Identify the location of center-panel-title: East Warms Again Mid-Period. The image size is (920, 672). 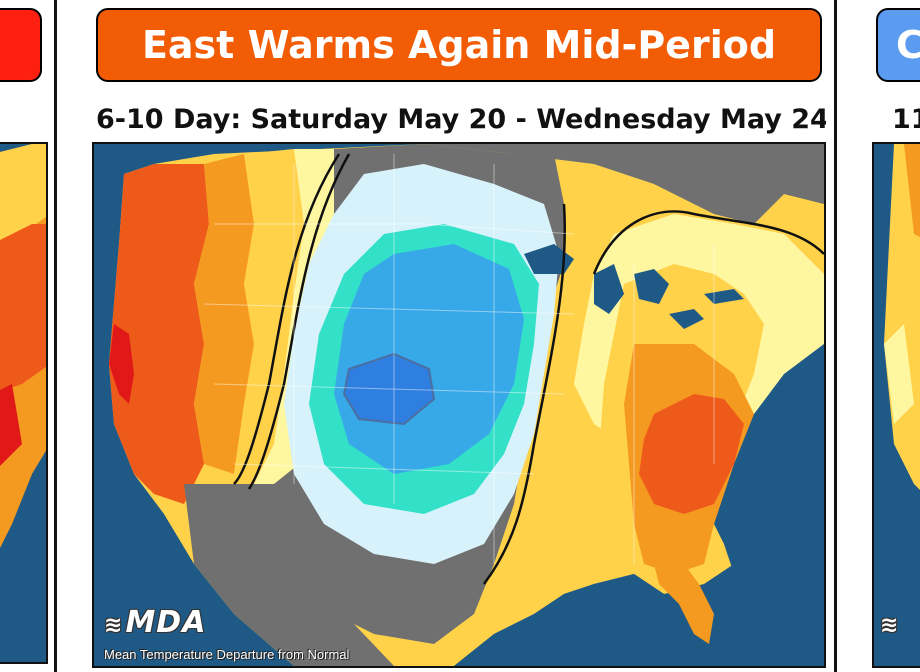
(459, 45).